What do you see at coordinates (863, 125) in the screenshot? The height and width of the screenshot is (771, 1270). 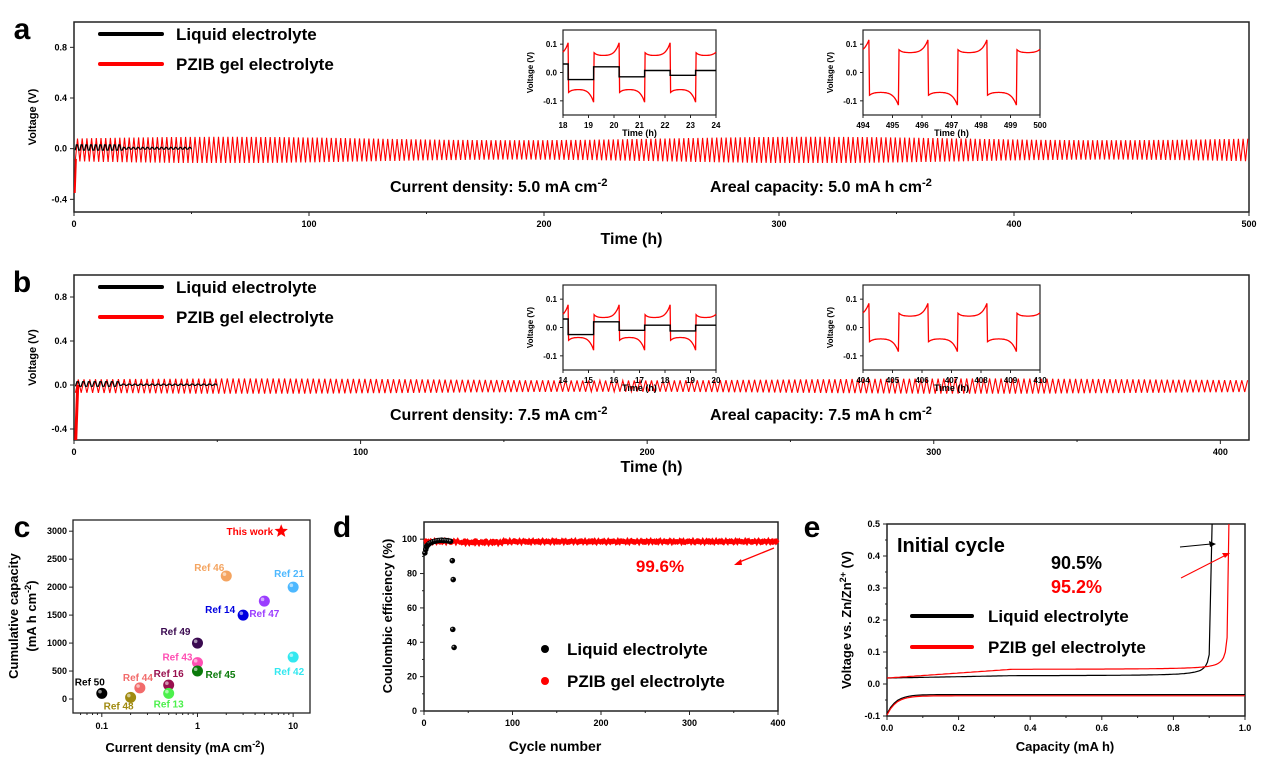 I see `x-tick-label: 494` at bounding box center [863, 125].